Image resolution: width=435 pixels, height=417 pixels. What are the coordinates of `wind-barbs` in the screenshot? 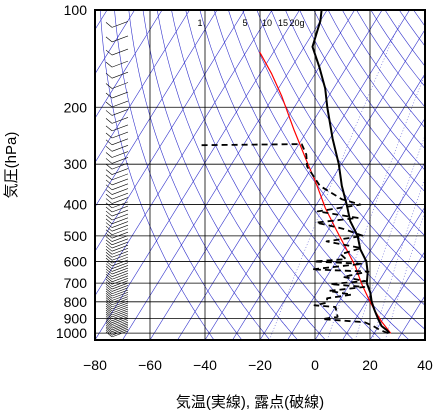 It's located at (117, 178).